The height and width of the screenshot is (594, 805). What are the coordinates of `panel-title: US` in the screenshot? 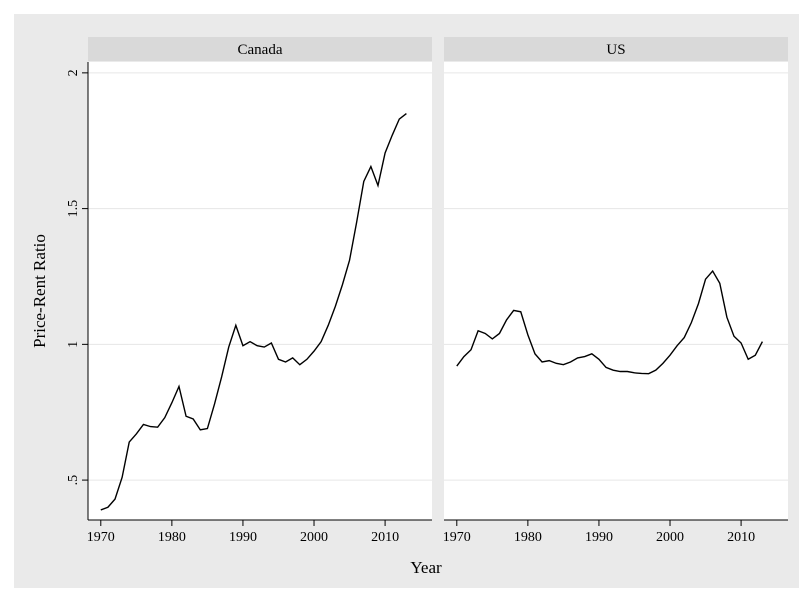 It's located at (615, 50).